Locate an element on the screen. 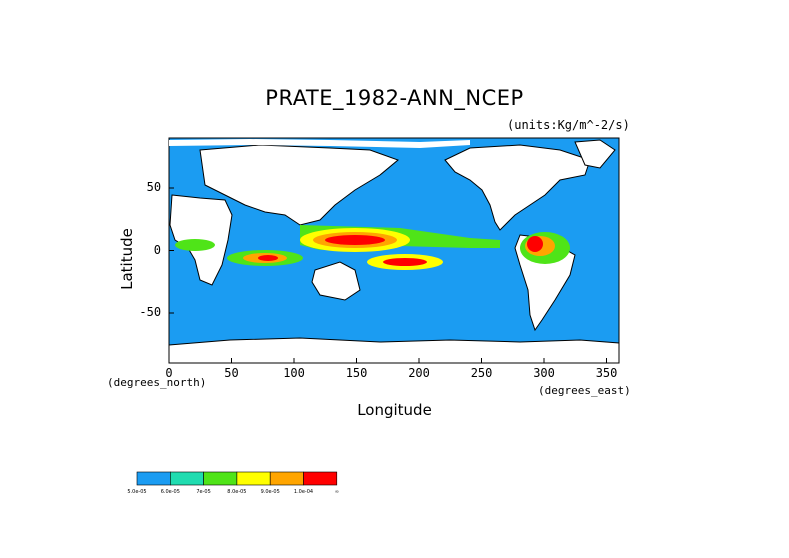 The width and height of the screenshot is (789, 558). y-tick-label: 50 is located at coordinates (154, 187).